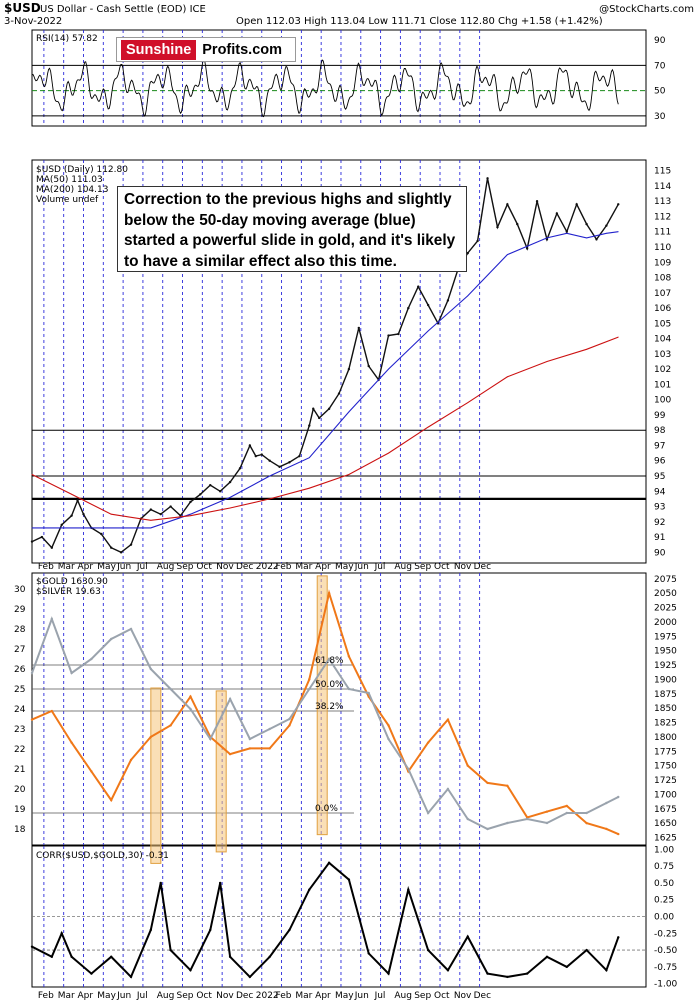  Describe the element at coordinates (662, 263) in the screenshot. I see `usd-y-tick: 109` at that location.